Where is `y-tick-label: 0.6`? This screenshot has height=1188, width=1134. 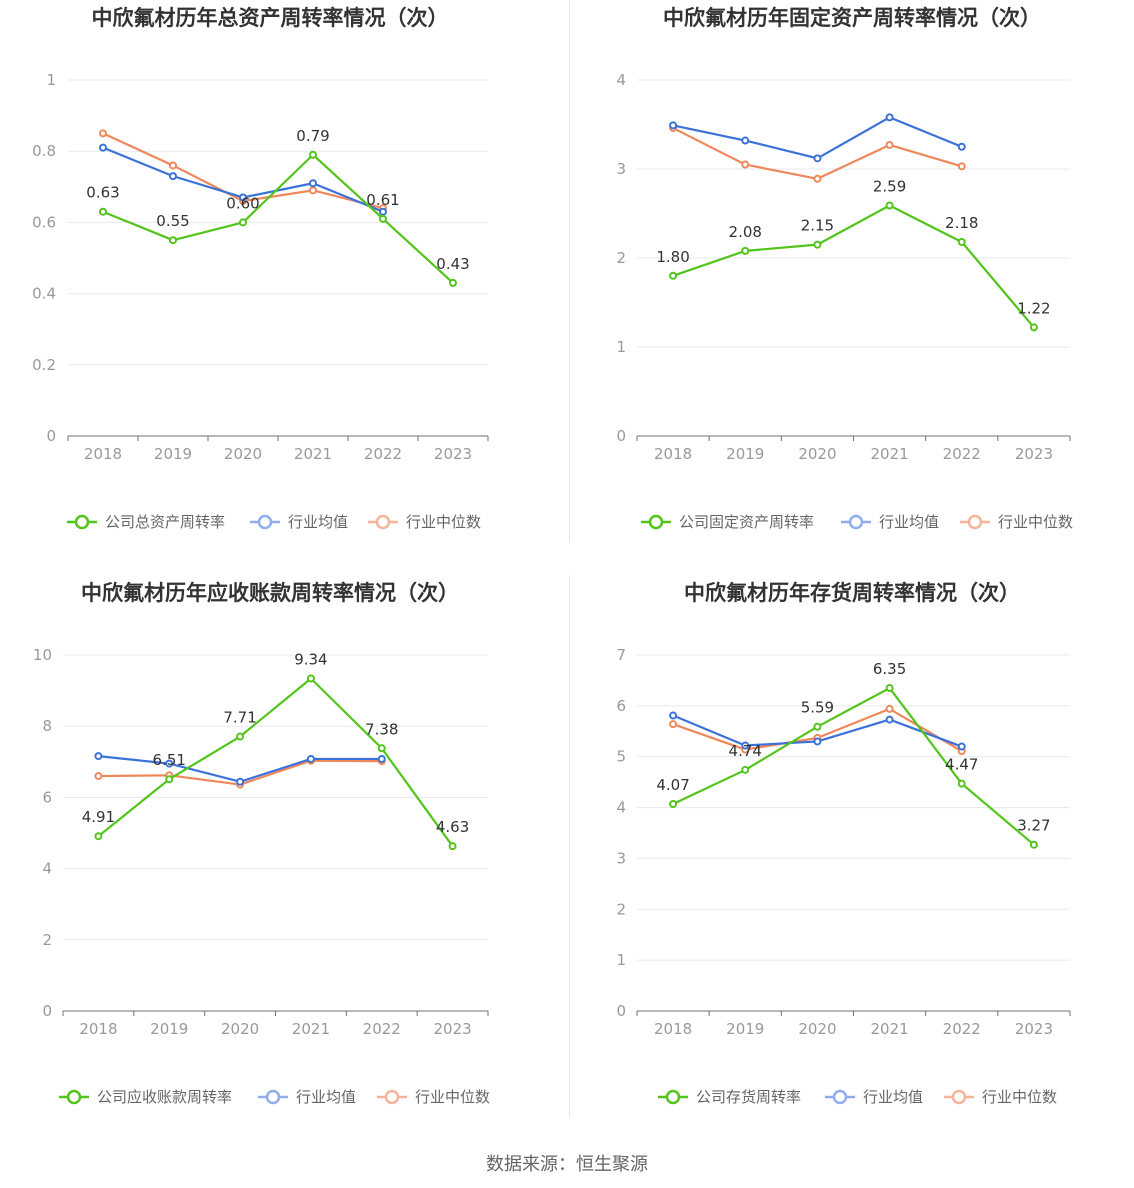
y-tick-label: 0.6 is located at coordinates (44, 222).